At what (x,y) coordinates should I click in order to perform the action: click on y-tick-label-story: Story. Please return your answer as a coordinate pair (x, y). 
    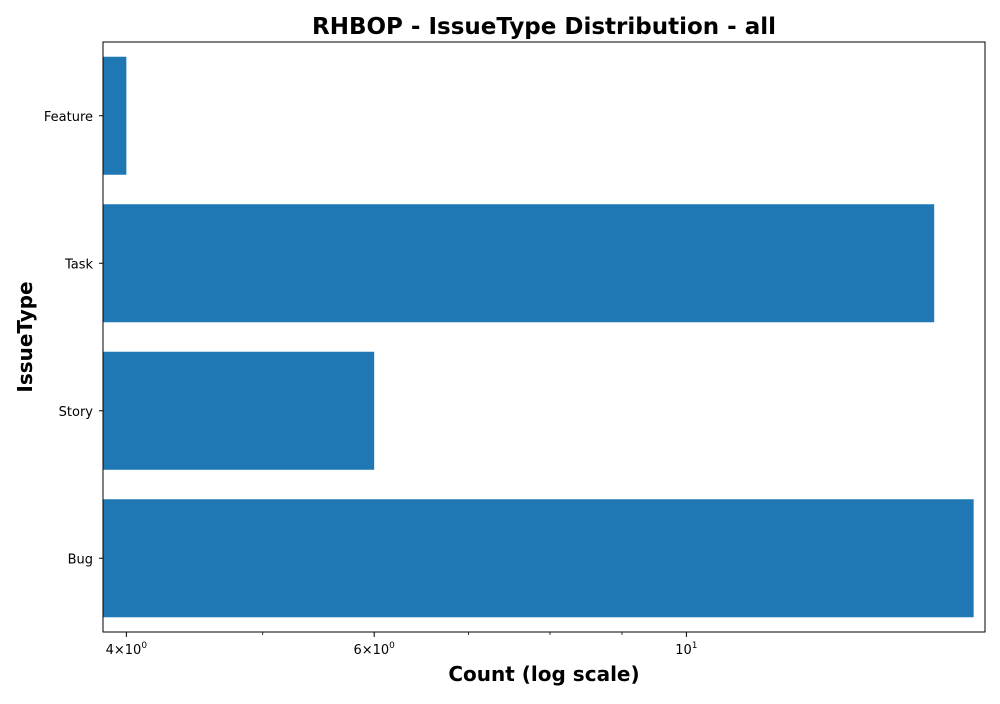
    Looking at the image, I should click on (76, 412).